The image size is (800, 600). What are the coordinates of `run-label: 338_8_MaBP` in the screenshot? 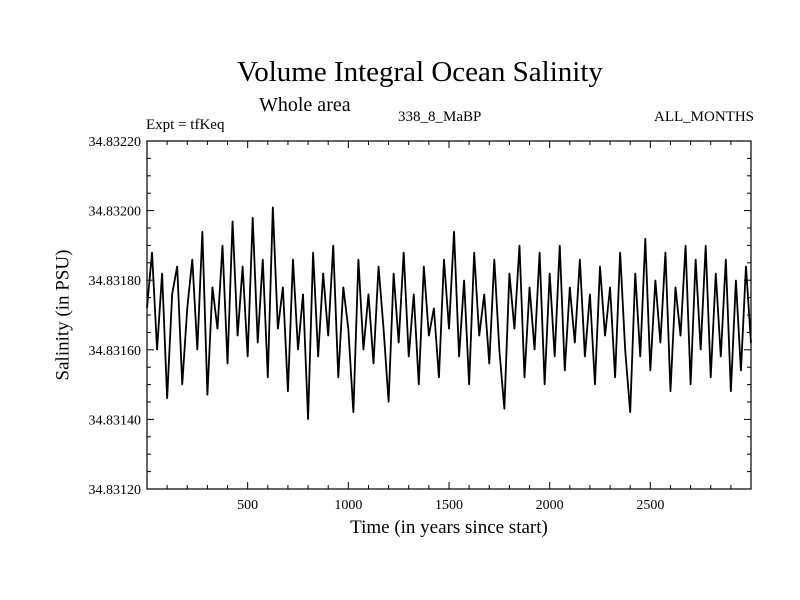 It's located at (440, 117).